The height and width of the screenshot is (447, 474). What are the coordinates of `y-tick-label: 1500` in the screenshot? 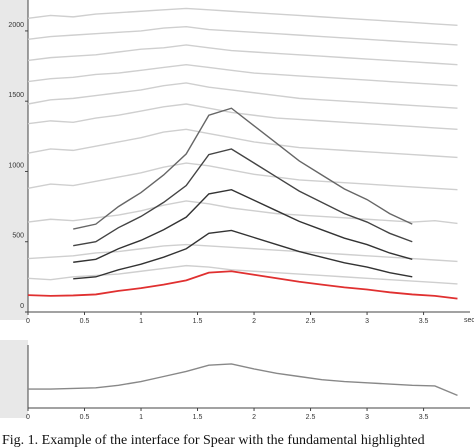 It's located at (16, 95).